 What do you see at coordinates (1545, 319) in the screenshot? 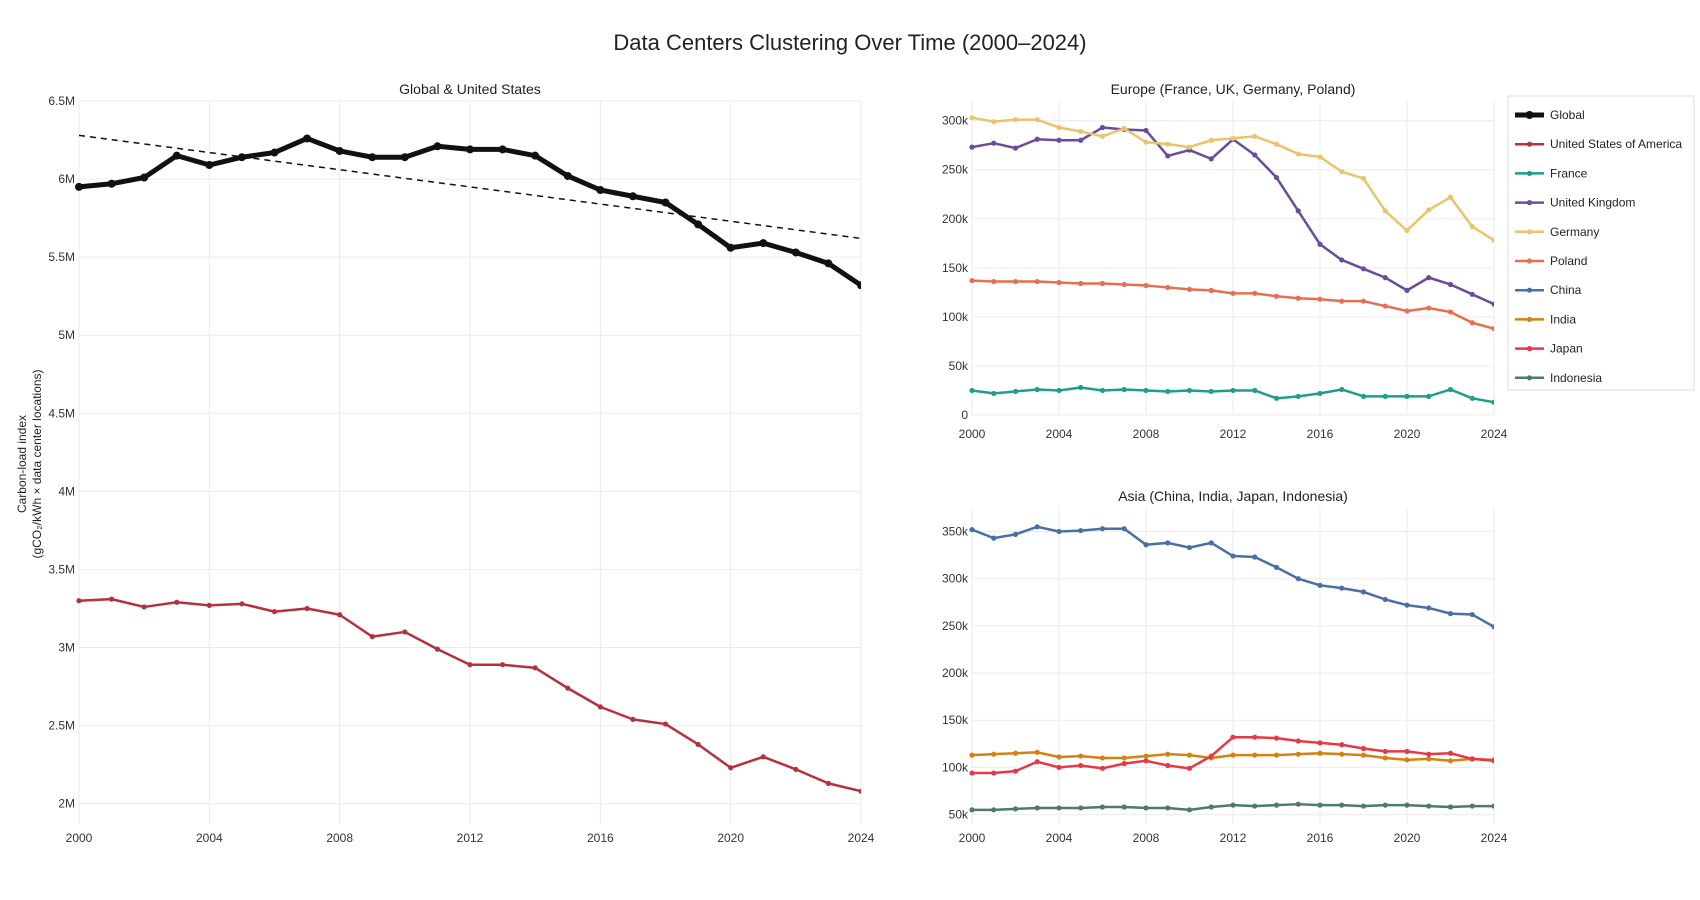
I see `legend-item-india: India` at bounding box center [1545, 319].